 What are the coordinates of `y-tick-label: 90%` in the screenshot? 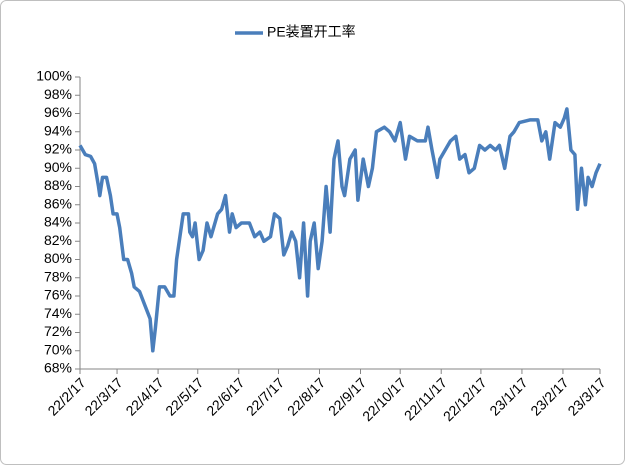 It's located at (58, 167).